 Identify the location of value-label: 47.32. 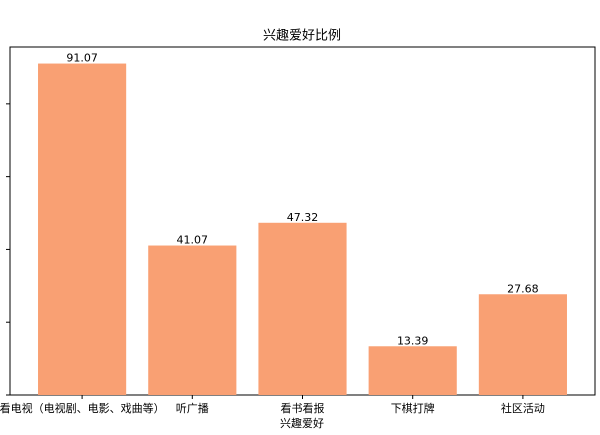
(303, 217).